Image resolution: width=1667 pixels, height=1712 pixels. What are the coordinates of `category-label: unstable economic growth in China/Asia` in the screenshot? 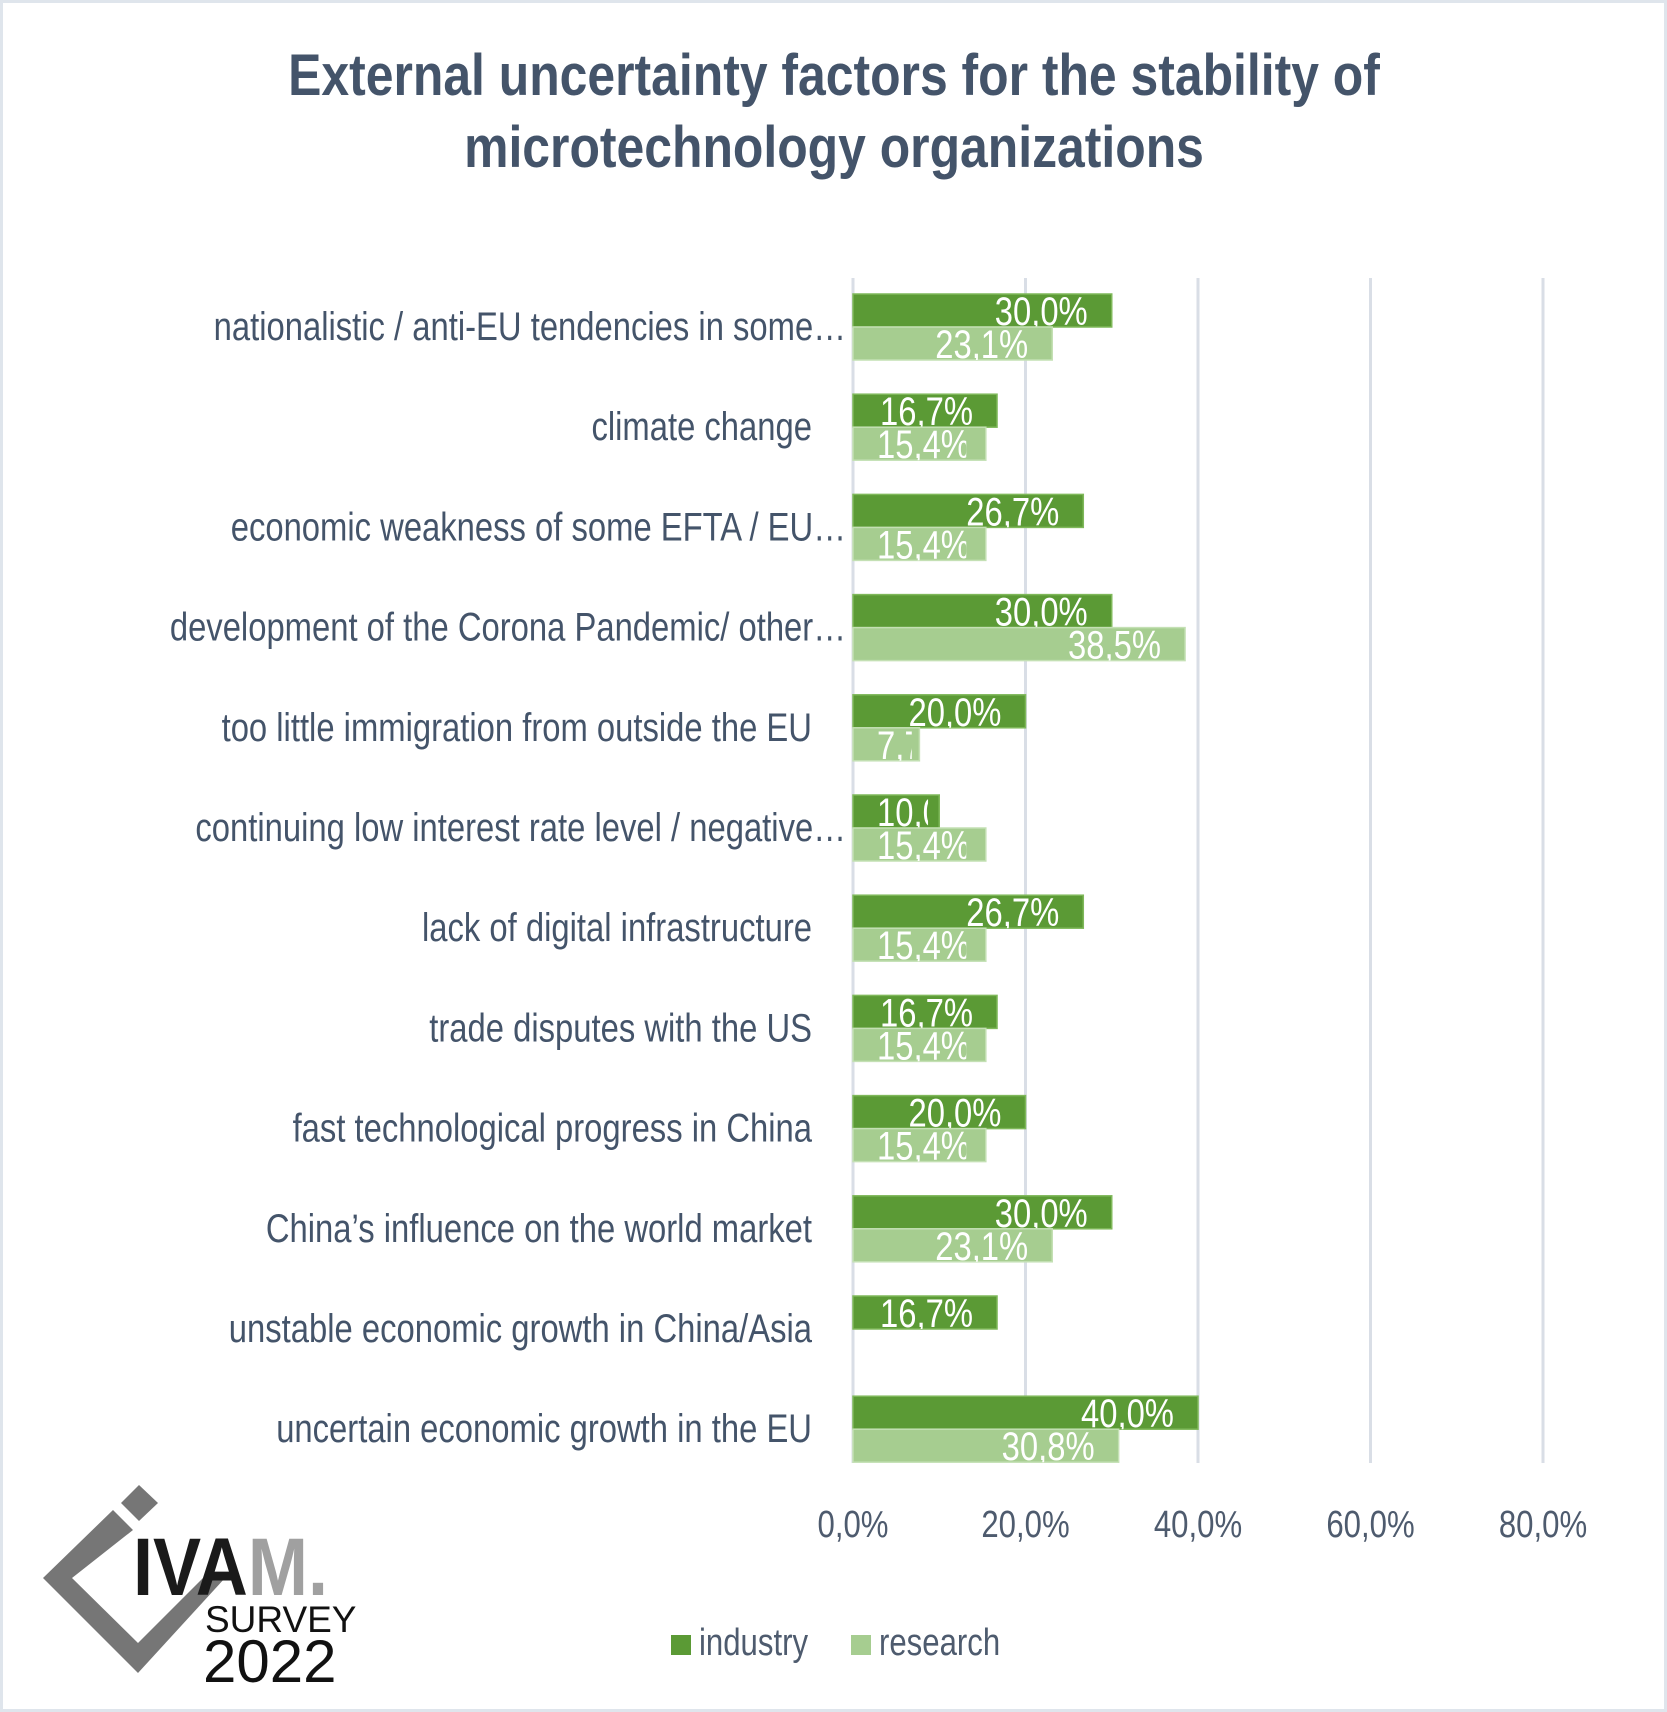 It's located at (521, 1328).